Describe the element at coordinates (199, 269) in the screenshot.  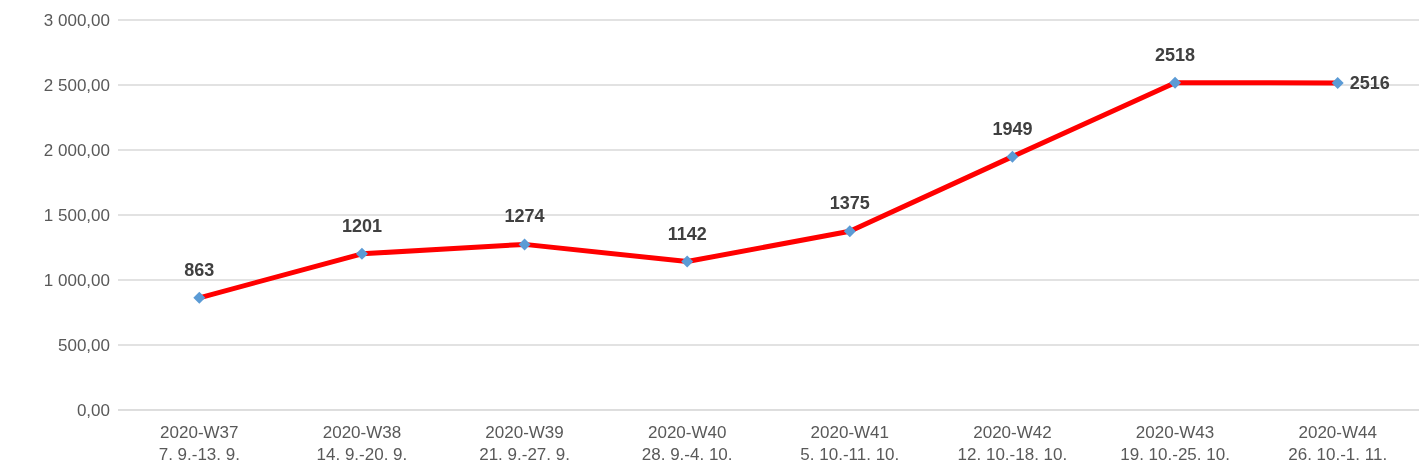
I see `data-label: 863` at that location.